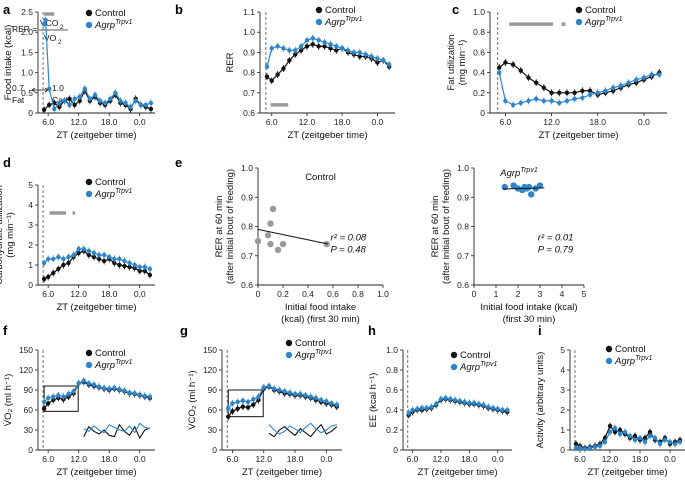  Describe the element at coordinates (562, 350) in the screenshot. I see `y-tick-label: 5` at that location.